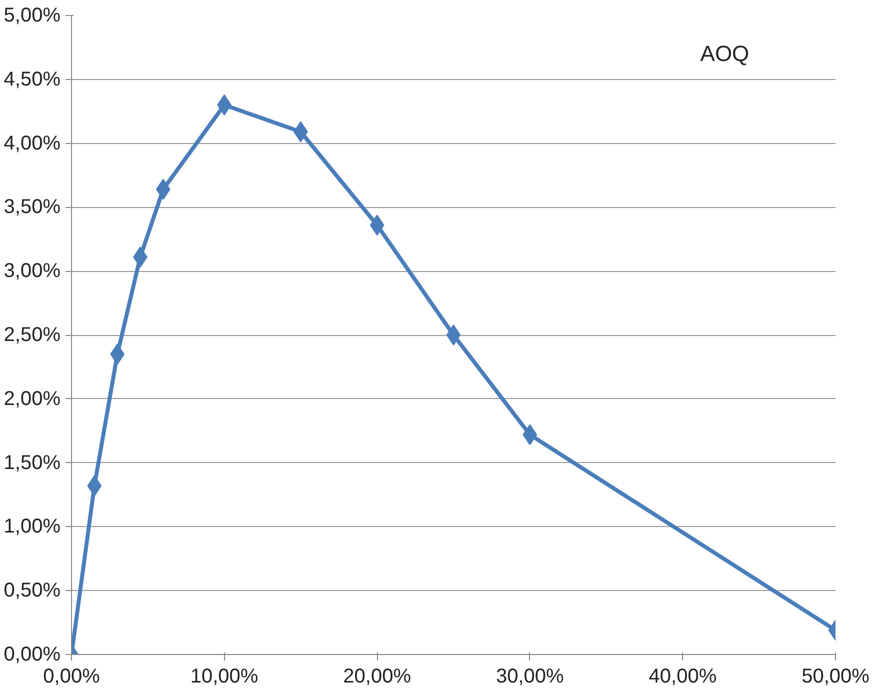  Describe the element at coordinates (32, 399) in the screenshot. I see `y-tick-label: 2,00%` at that location.